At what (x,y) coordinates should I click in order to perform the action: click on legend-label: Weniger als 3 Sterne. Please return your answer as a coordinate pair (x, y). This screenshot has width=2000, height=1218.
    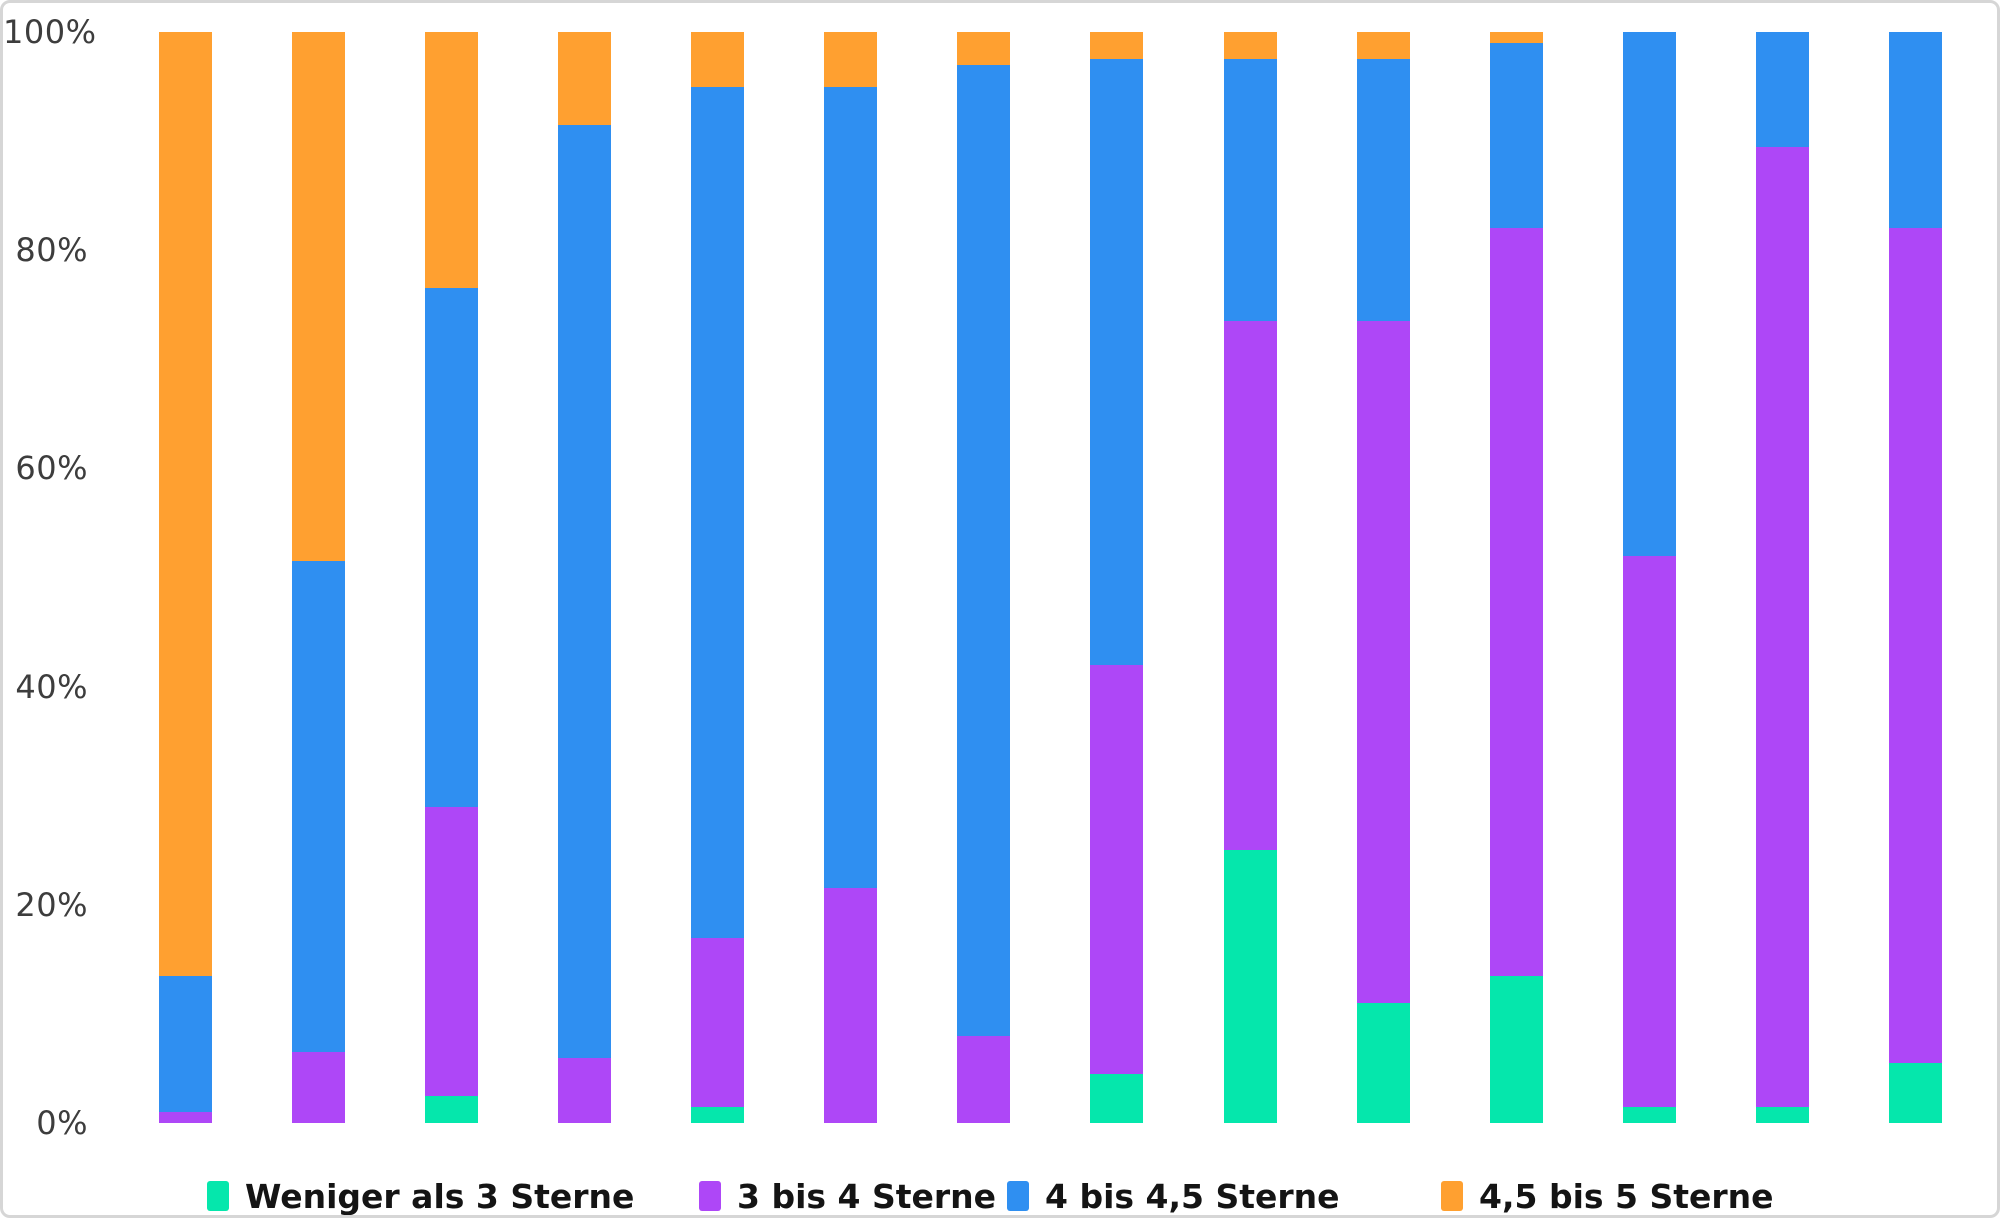
    Looking at the image, I should click on (440, 1196).